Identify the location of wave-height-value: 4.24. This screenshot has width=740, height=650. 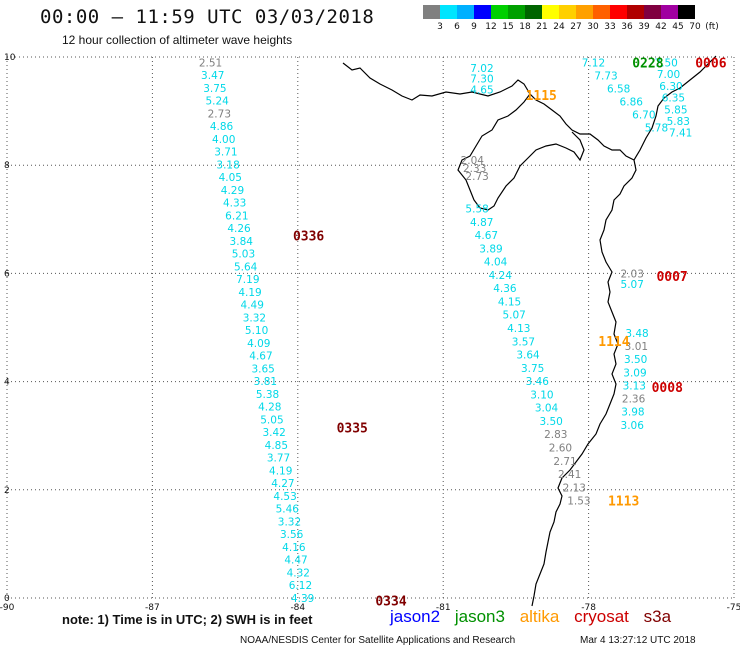
(501, 276).